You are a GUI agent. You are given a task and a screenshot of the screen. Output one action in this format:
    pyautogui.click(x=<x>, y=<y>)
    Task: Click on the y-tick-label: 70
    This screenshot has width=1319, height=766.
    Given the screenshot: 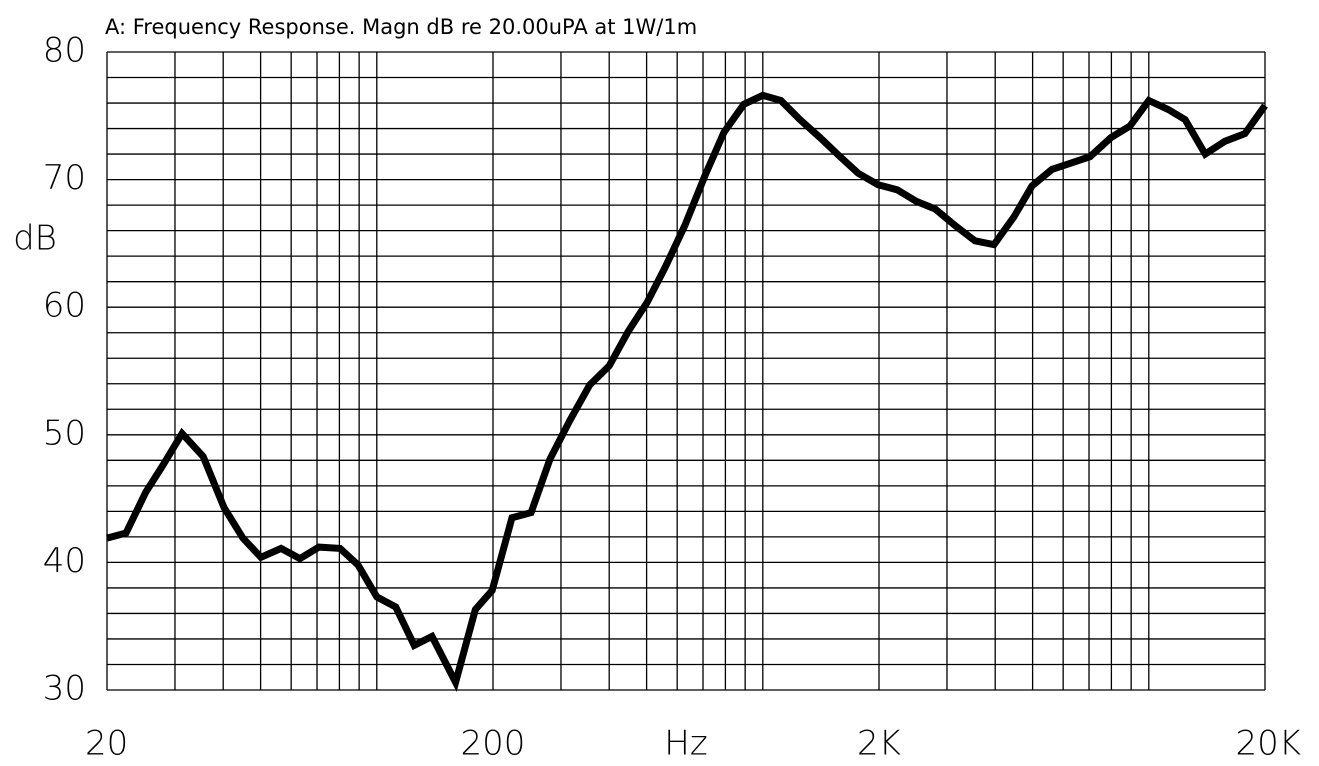 What is the action you would take?
    pyautogui.click(x=64, y=178)
    